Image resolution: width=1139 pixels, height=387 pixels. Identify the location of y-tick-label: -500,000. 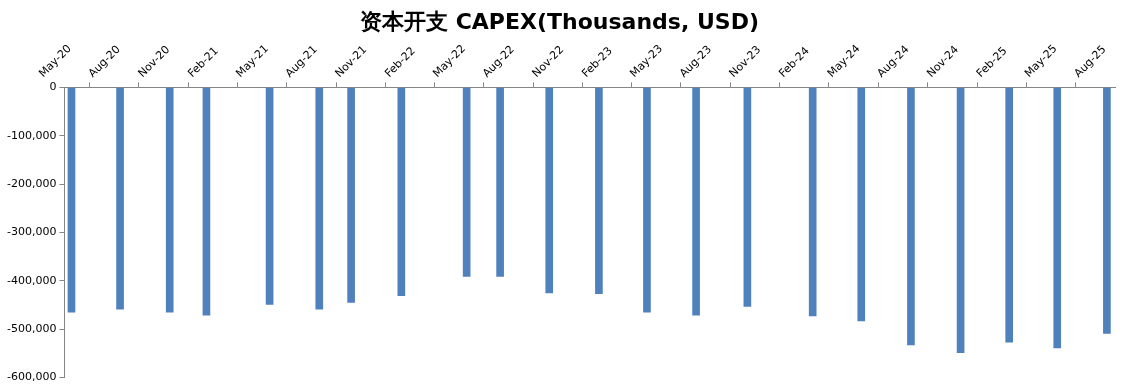
(31, 328).